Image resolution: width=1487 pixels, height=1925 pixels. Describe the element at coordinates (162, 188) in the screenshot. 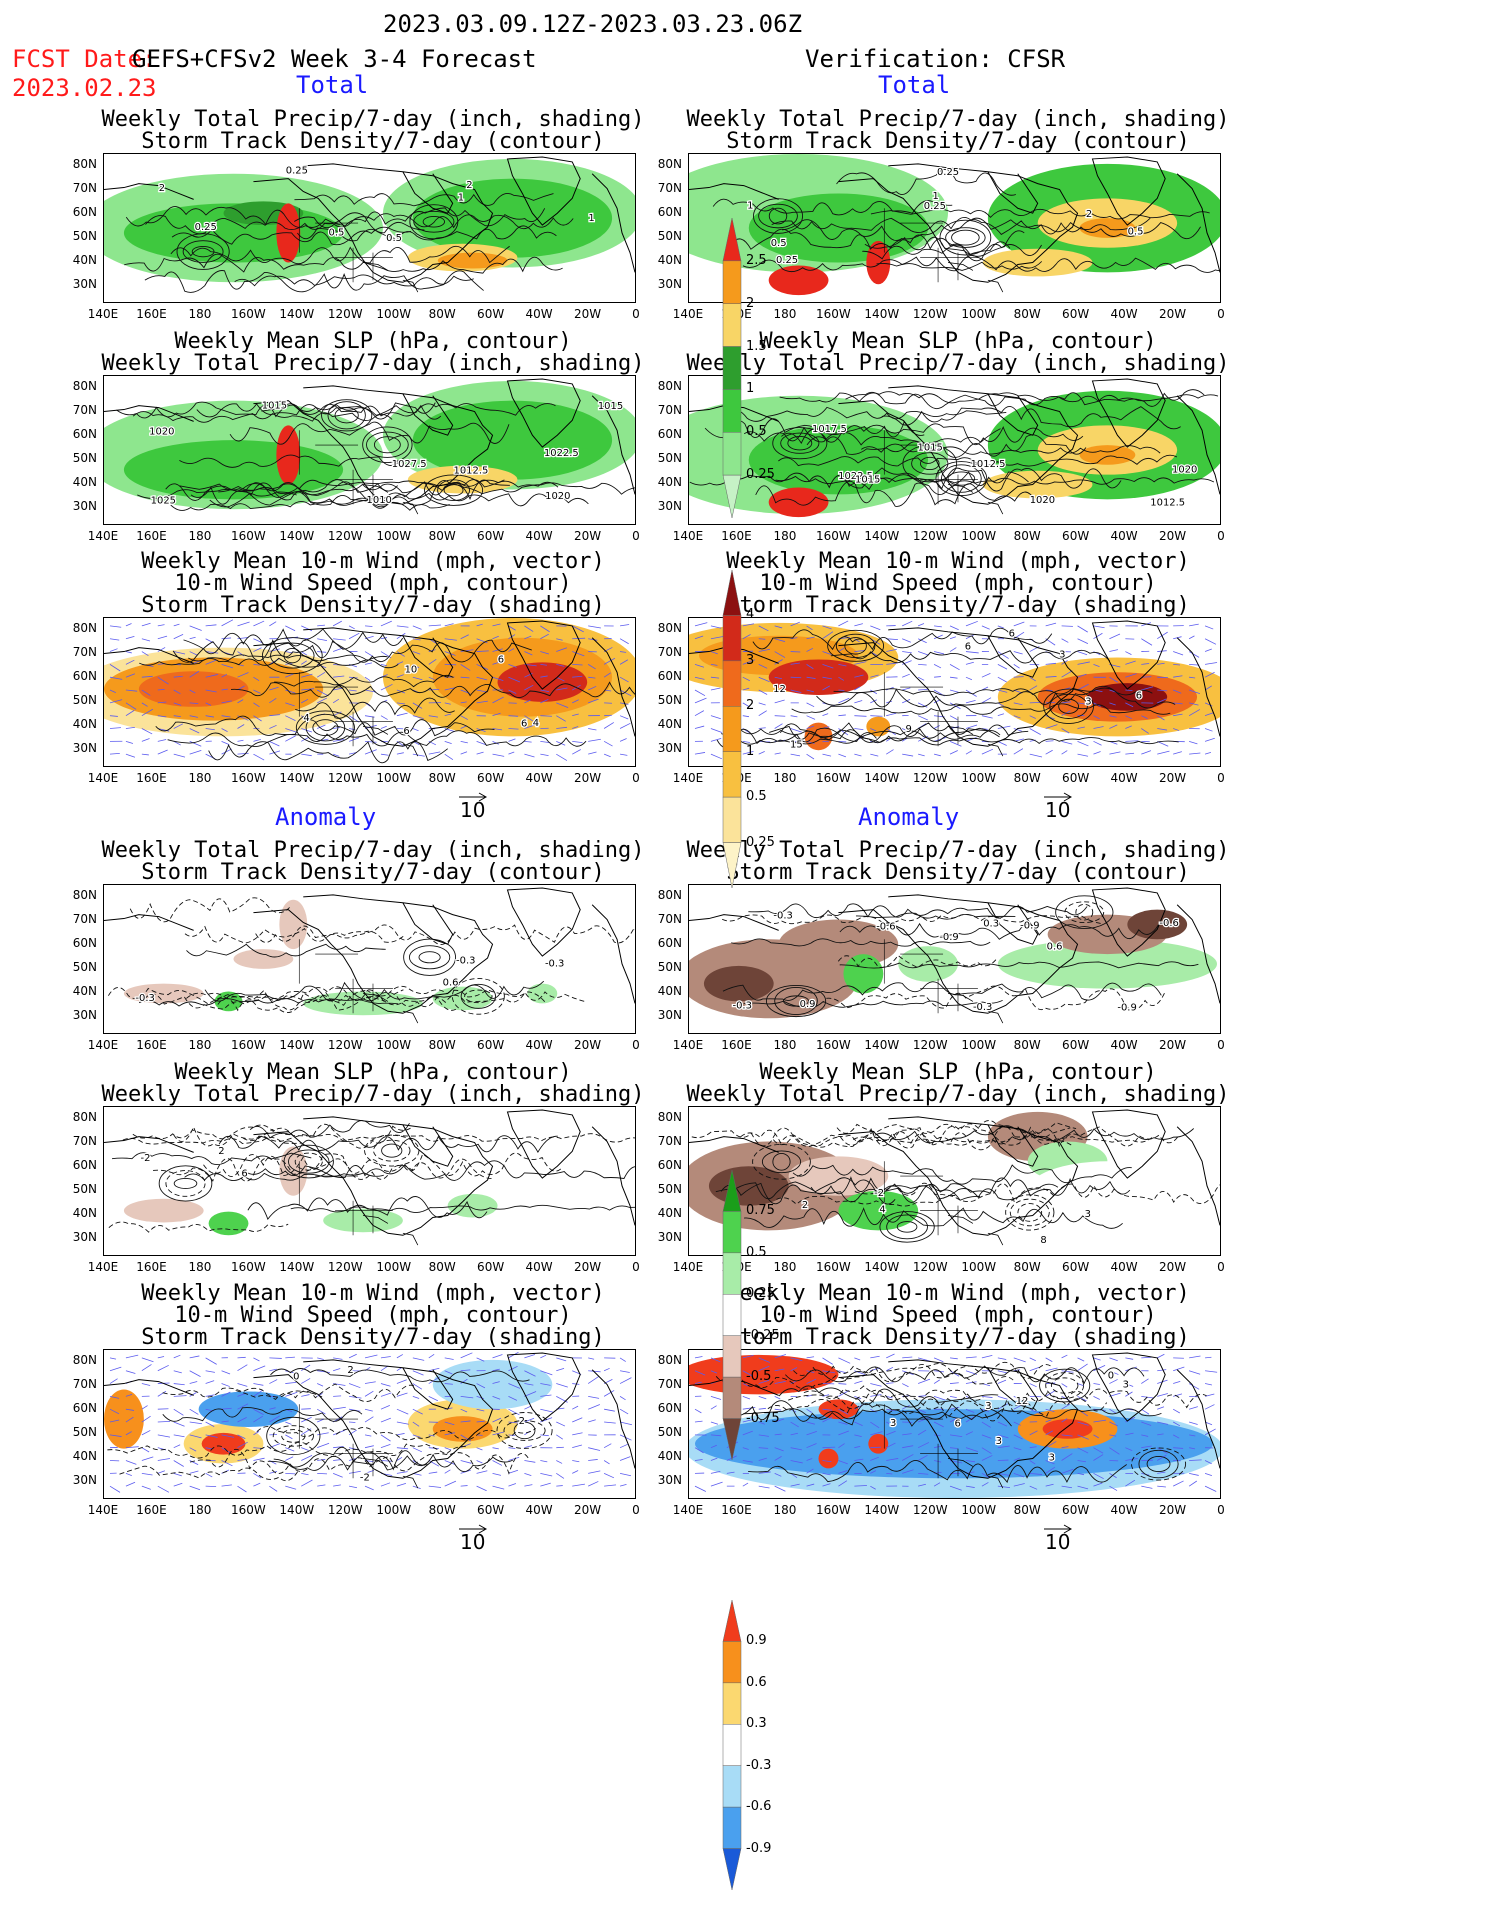

I see `contour-label: 2` at that location.